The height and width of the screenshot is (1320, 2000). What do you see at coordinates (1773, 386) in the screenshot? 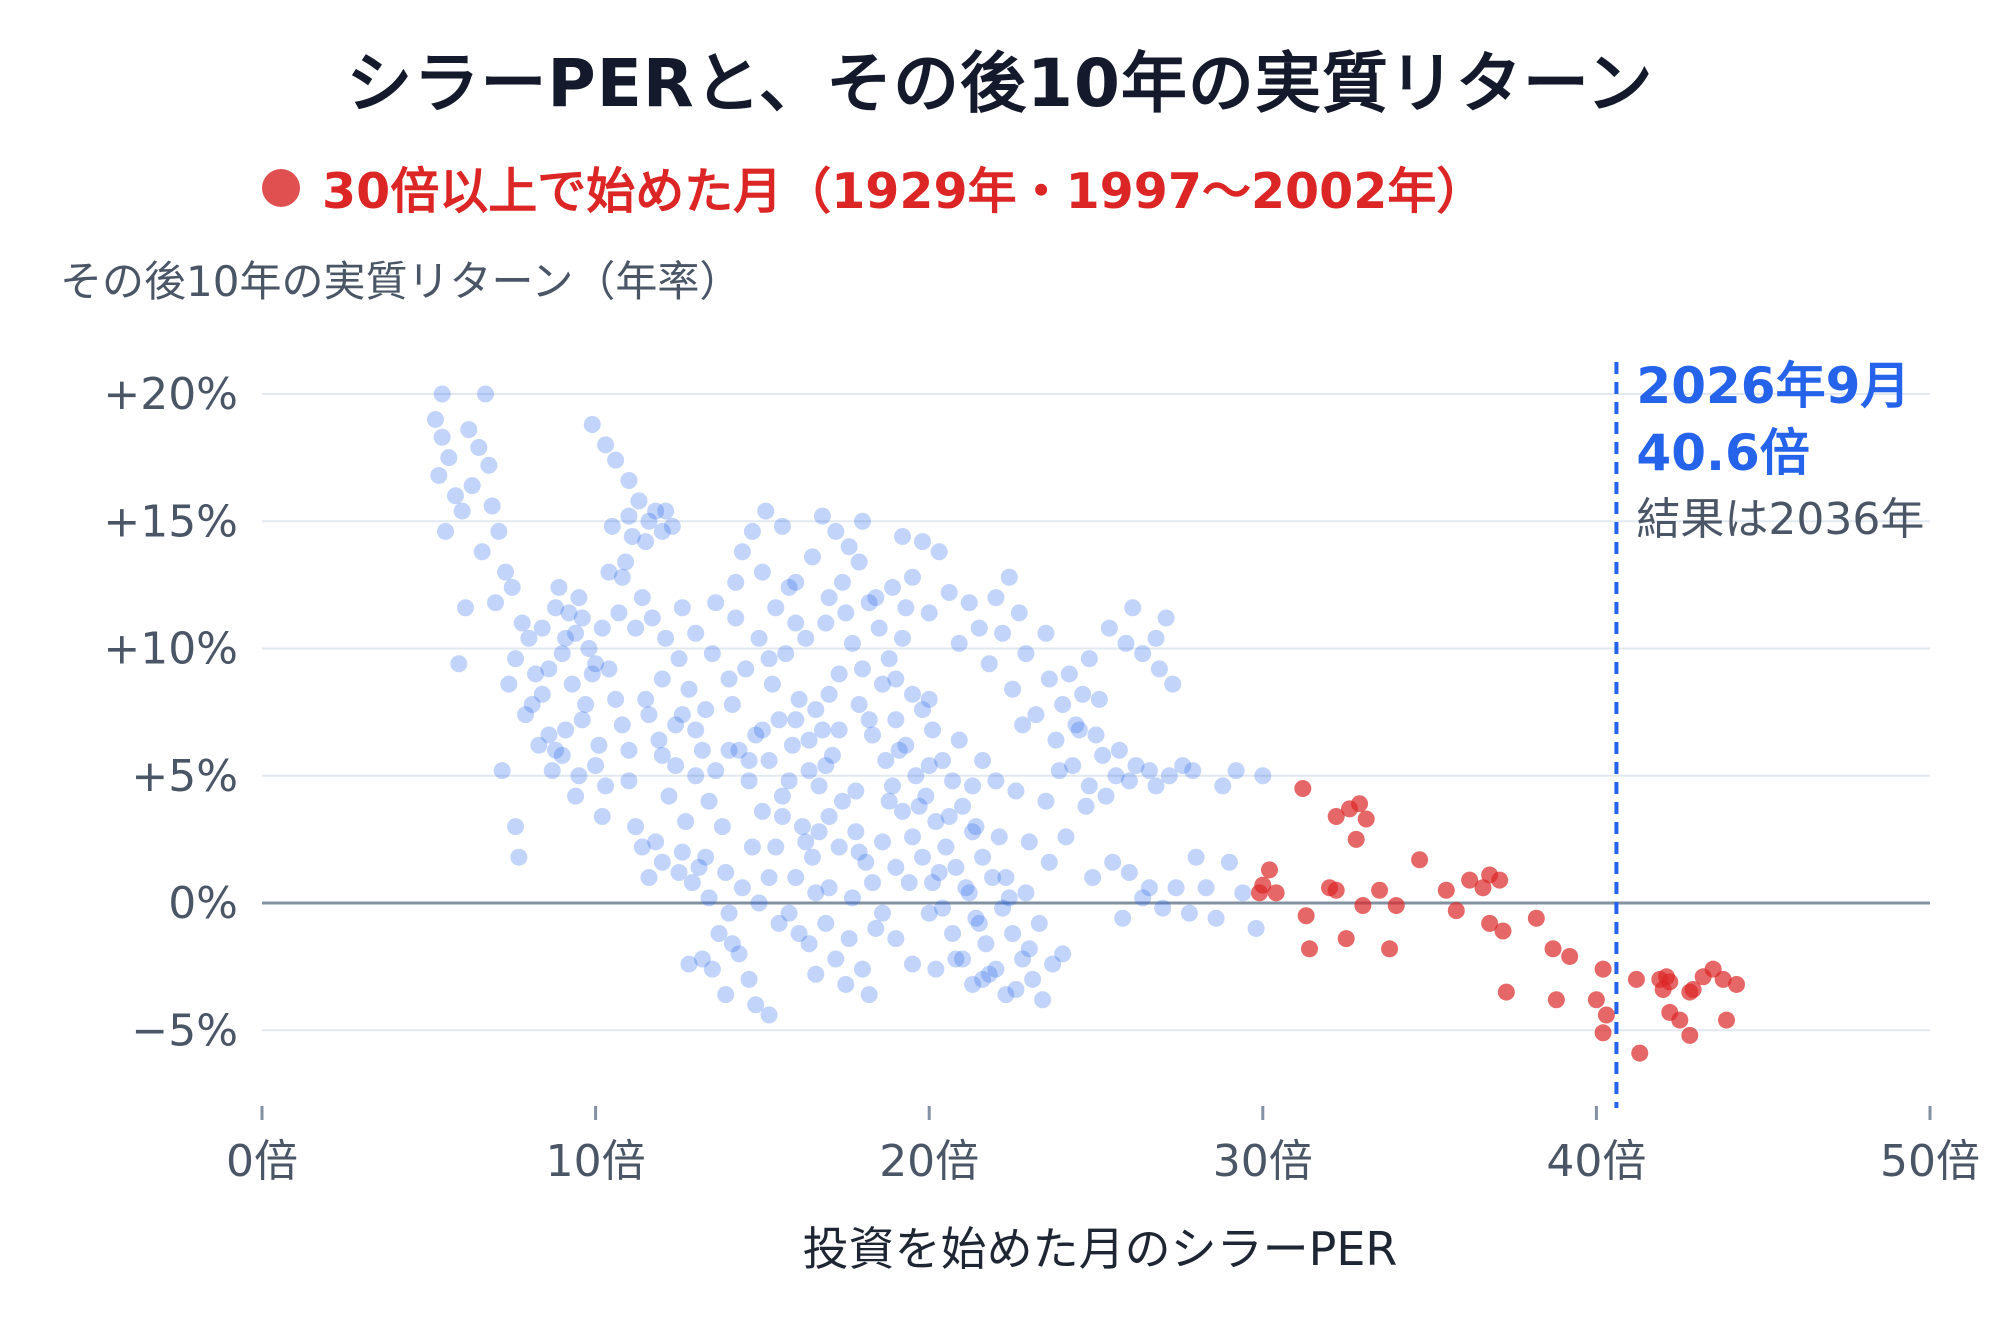
I see `reference-date-label: 2026年9月` at bounding box center [1773, 386].